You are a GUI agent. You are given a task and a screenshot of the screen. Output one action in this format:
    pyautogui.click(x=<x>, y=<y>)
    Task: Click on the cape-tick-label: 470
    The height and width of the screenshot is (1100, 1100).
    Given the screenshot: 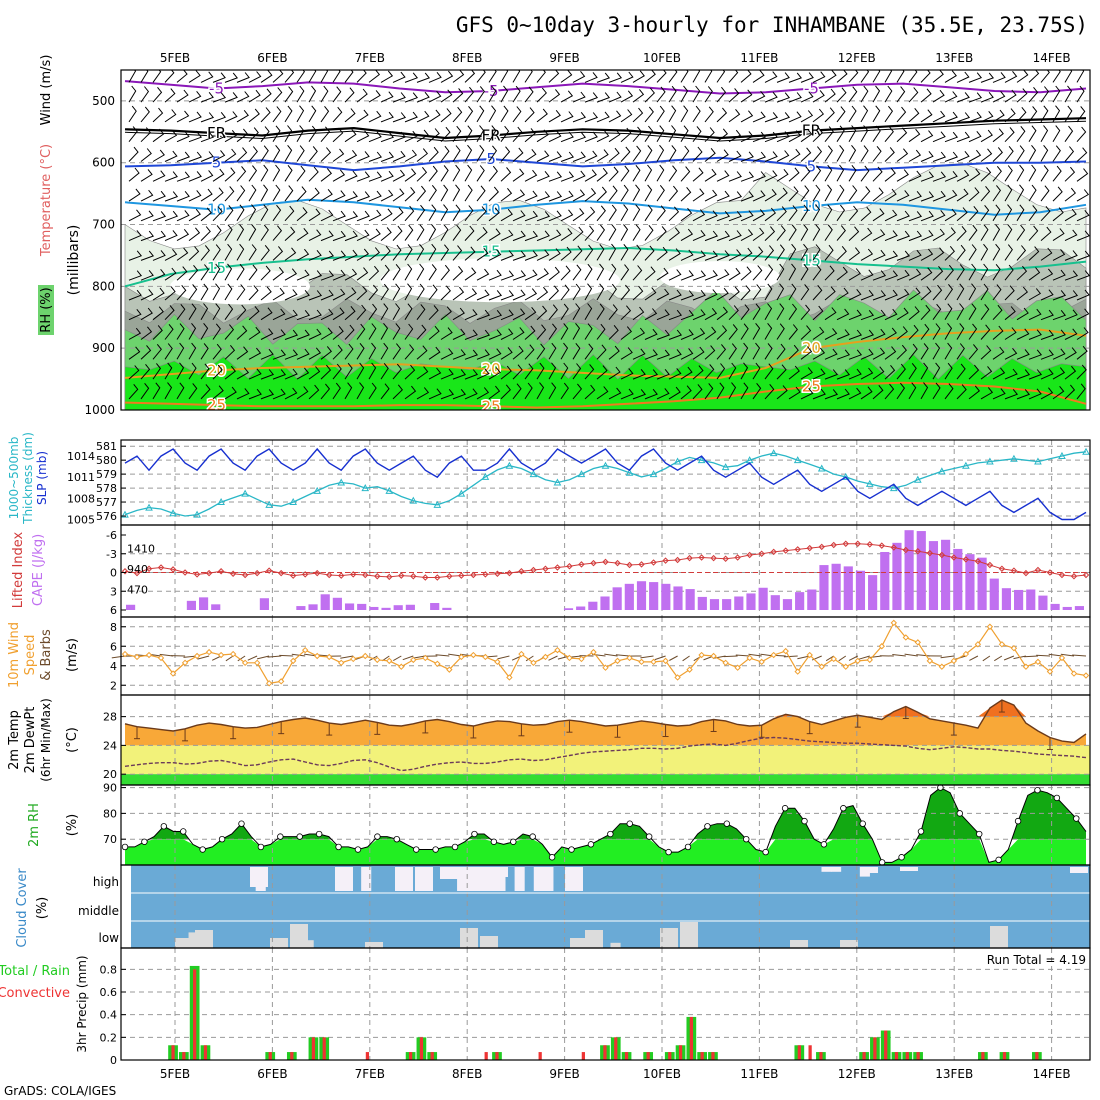 What is the action you would take?
    pyautogui.click(x=137, y=590)
    